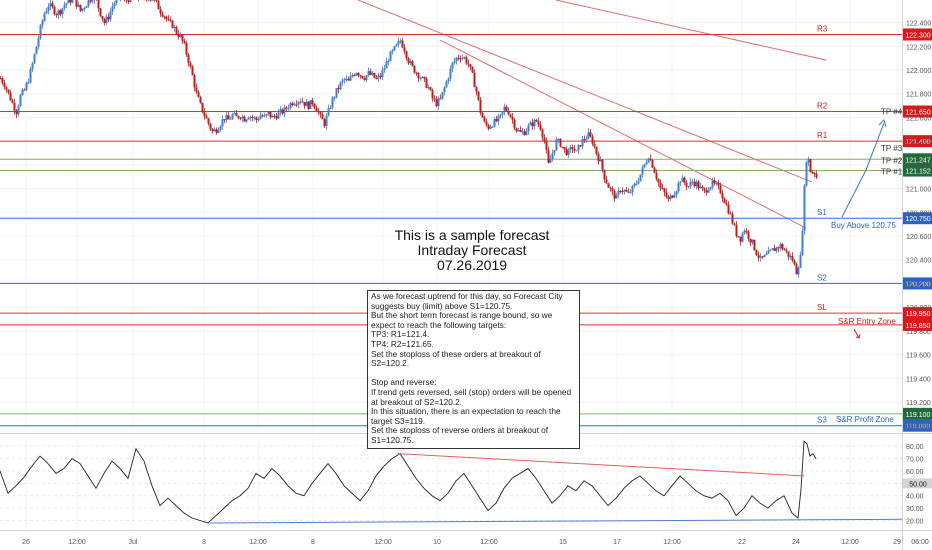 The image size is (932, 550). Describe the element at coordinates (918, 95) in the screenshot. I see `price-tick-label: 121.800` at that location.